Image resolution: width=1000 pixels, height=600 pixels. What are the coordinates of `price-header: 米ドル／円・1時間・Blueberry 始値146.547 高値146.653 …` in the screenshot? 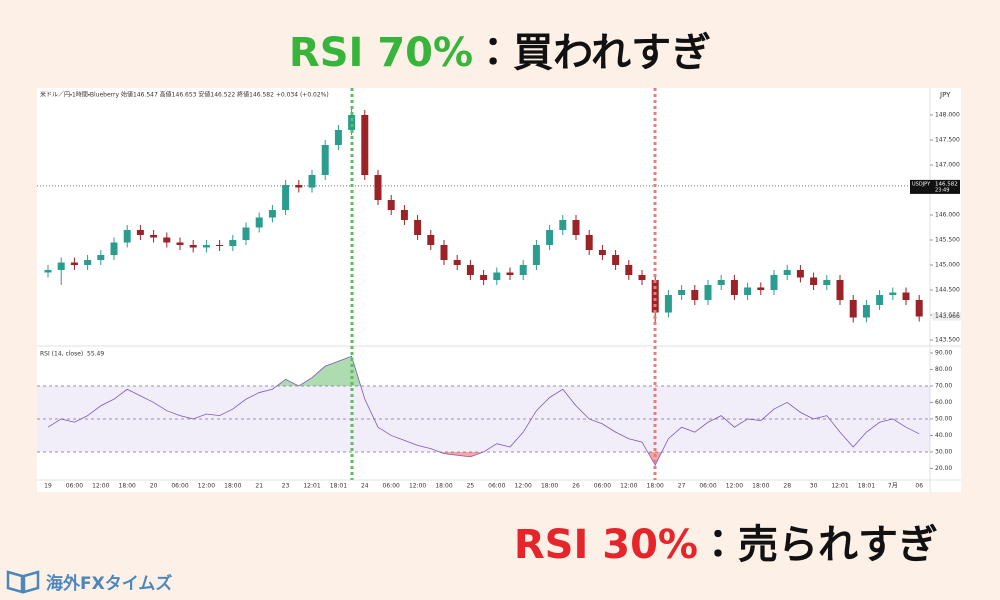 It's located at (184, 95).